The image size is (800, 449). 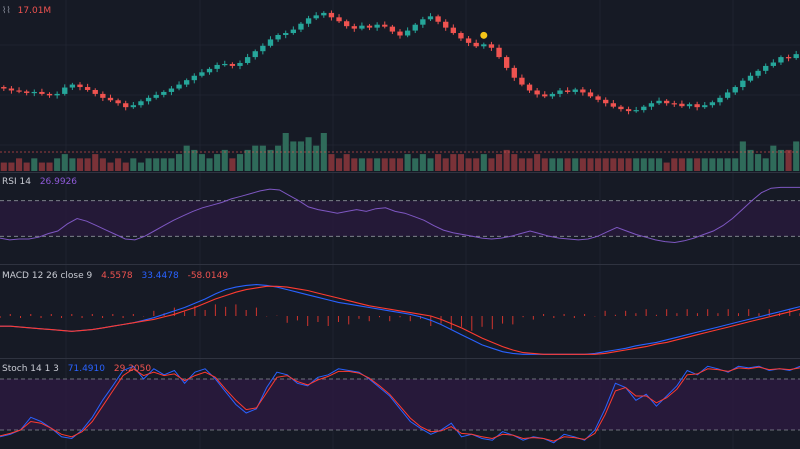 I want to click on stoch-band, so click(x=400, y=404).